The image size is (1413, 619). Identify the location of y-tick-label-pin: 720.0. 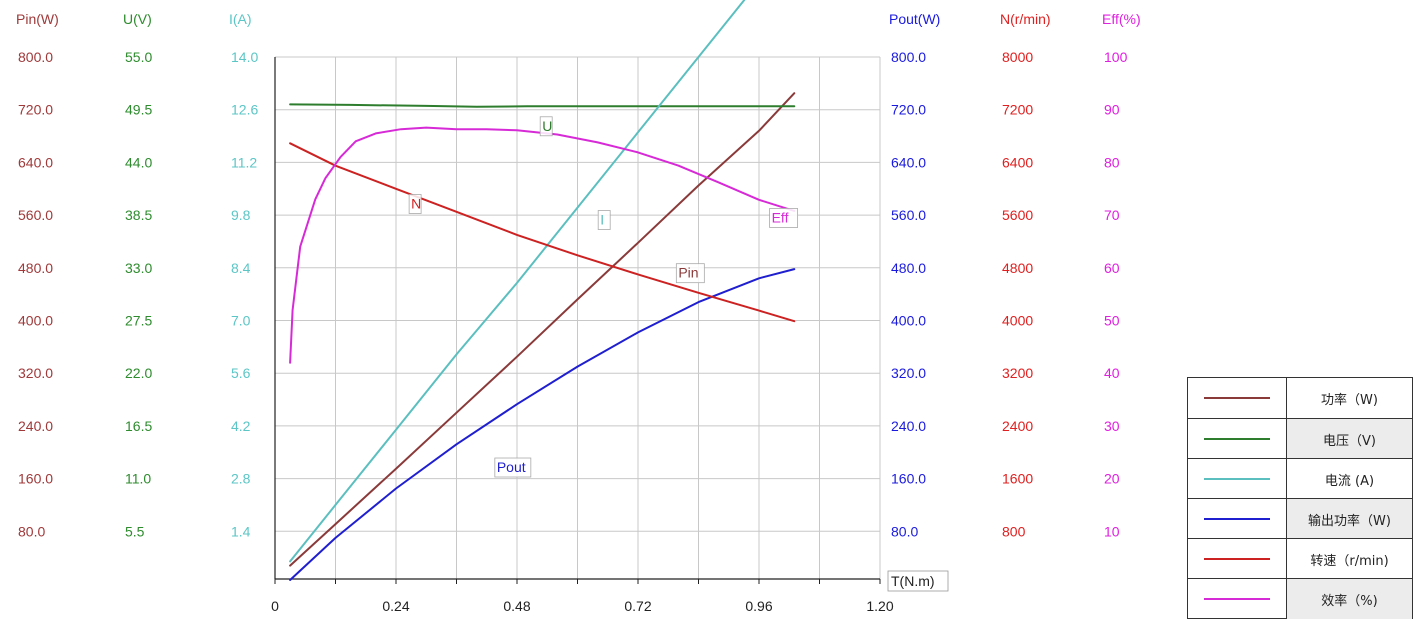
(35, 110).